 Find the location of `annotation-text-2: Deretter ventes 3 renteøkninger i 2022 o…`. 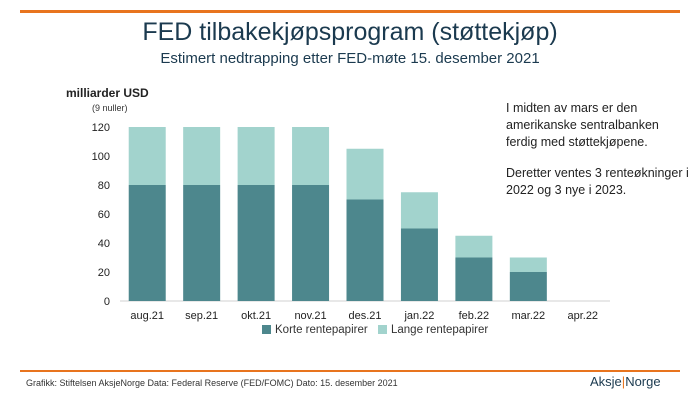

annotation-text-2: Deretter ventes 3 renteøkninger i 2022 o… is located at coordinates (597, 181).